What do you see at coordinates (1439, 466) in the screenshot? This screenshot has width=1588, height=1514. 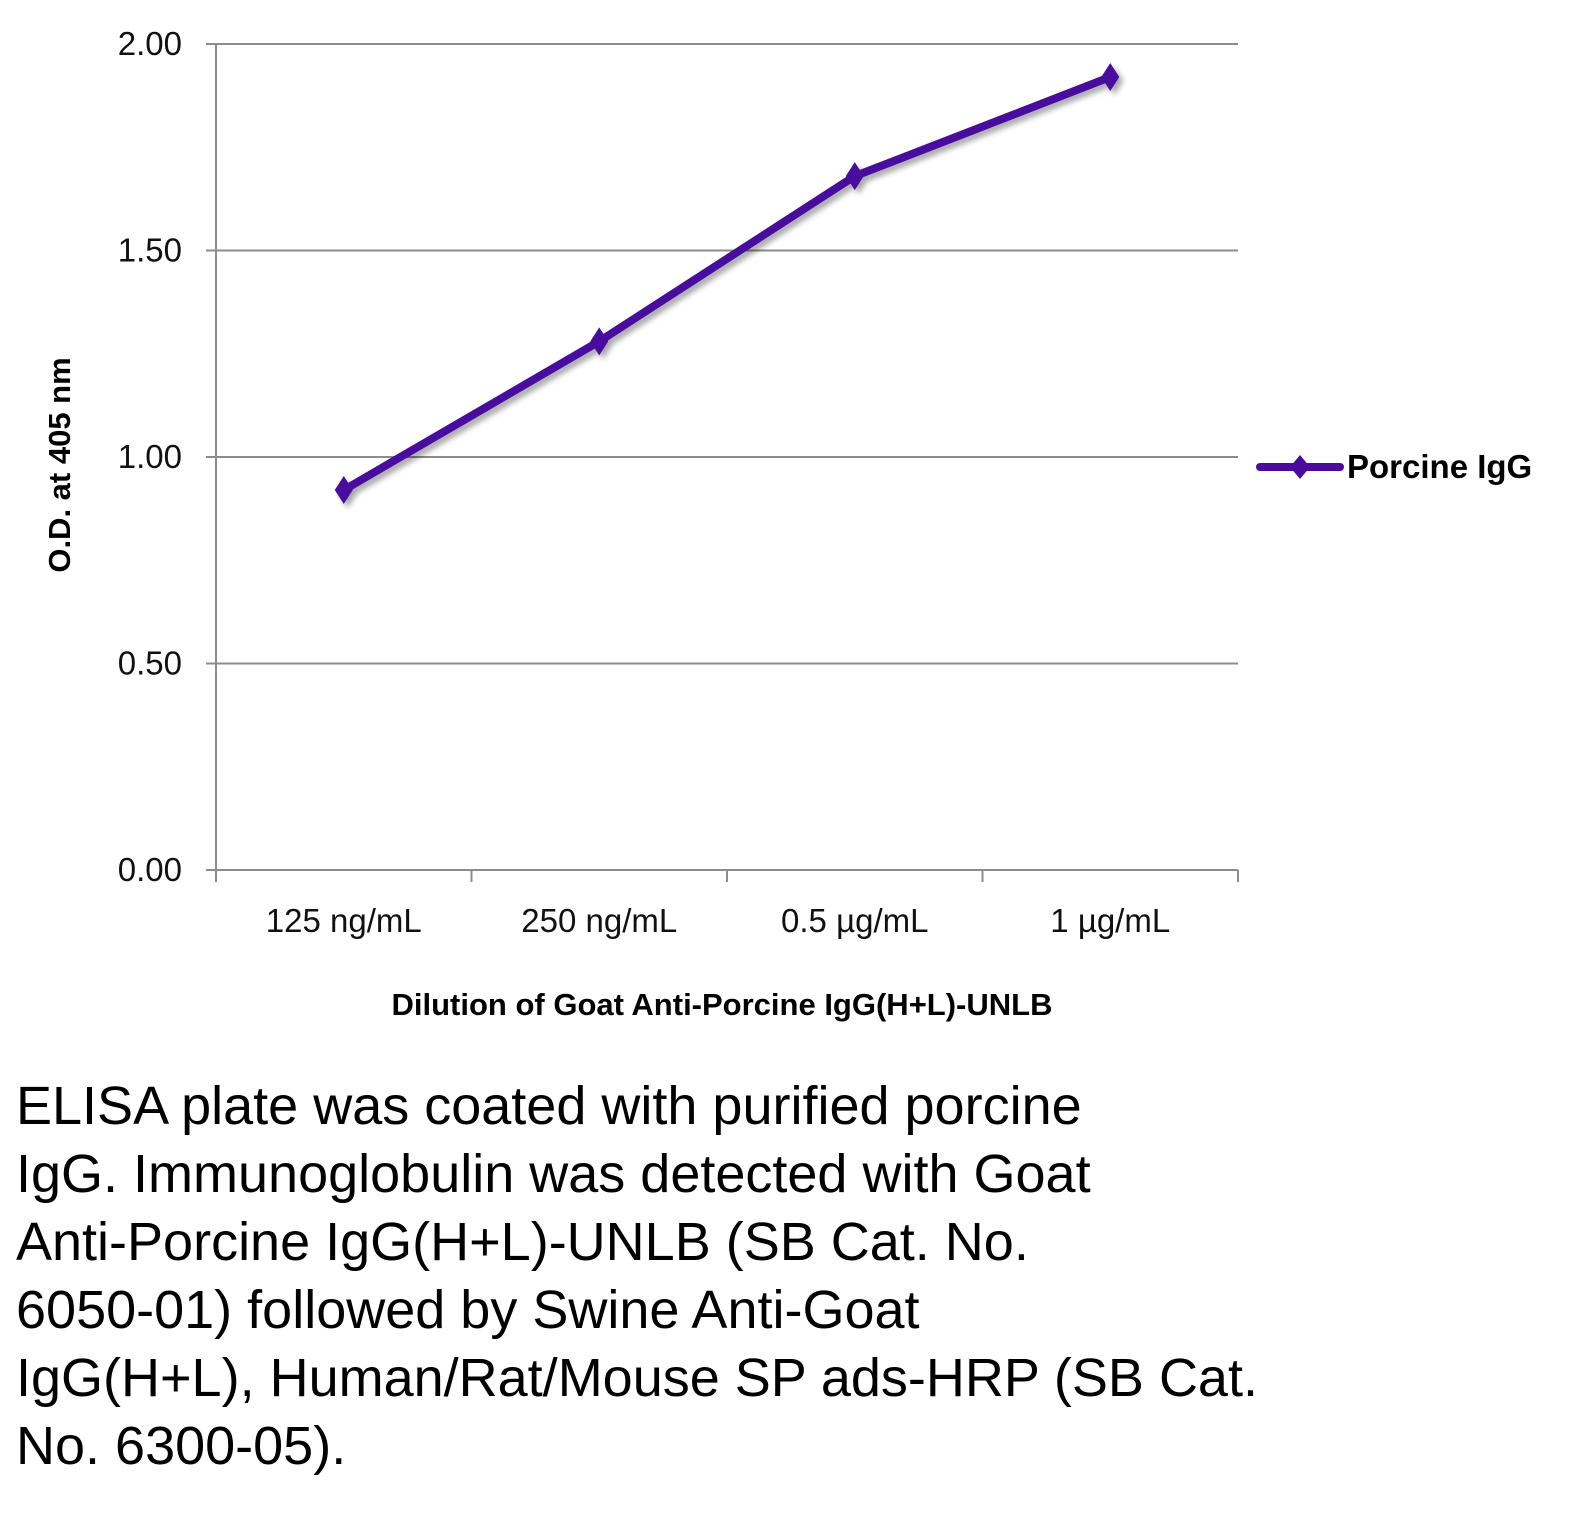 I see `legend-label: Porcine IgG` at bounding box center [1439, 466].